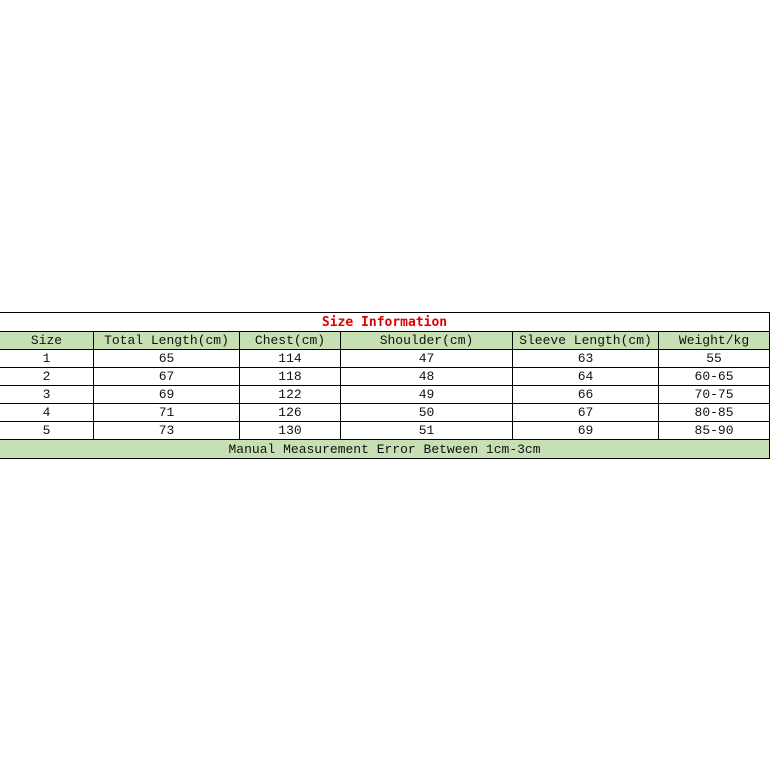  I want to click on table-row: 2 67 118 48 64 60-65, so click(385, 376).